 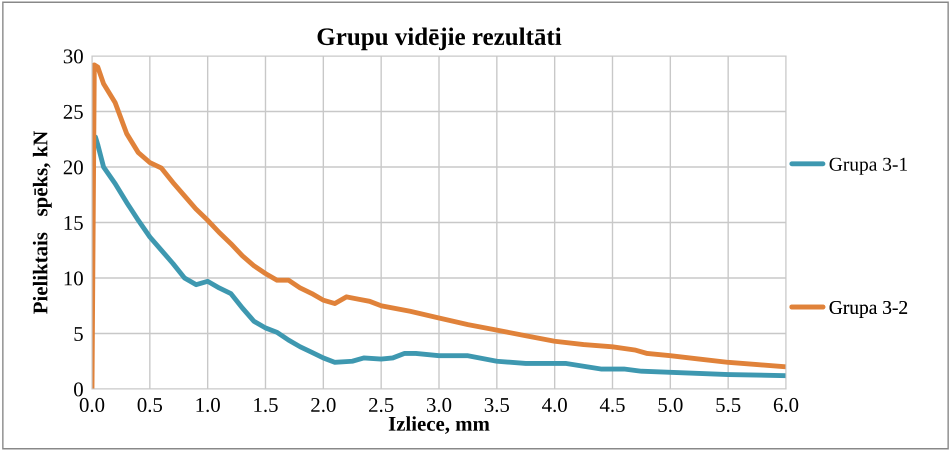 I want to click on x-tick-label: 4.5, so click(x=612, y=405).